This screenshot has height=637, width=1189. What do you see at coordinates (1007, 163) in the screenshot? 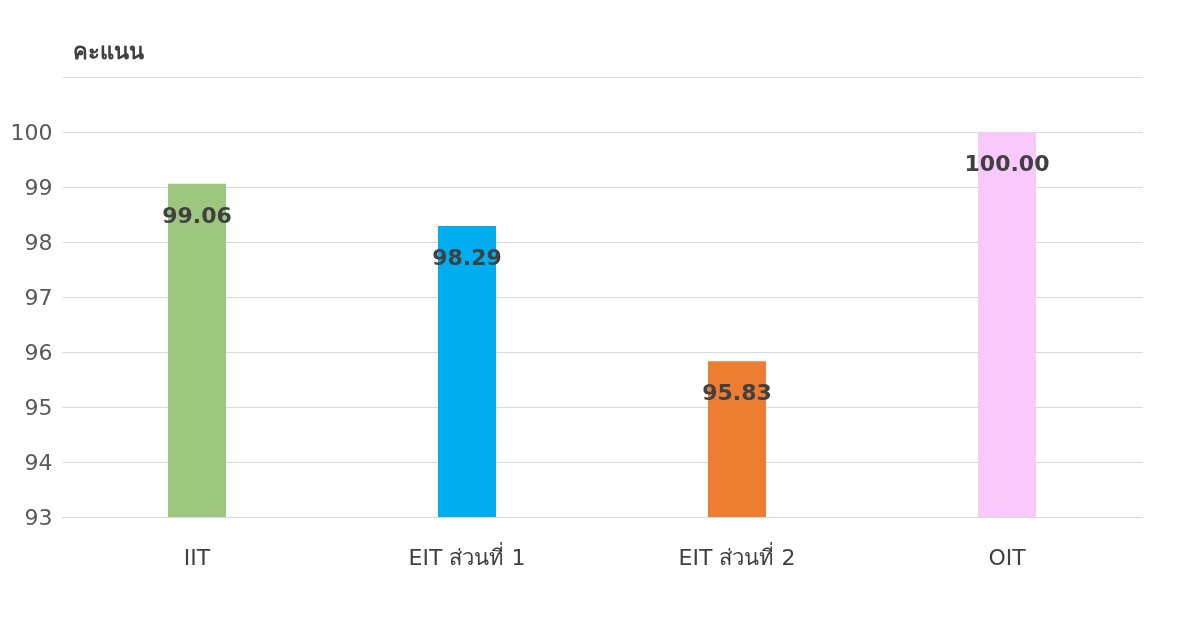
I see `data-label: 100.00` at bounding box center [1007, 163].